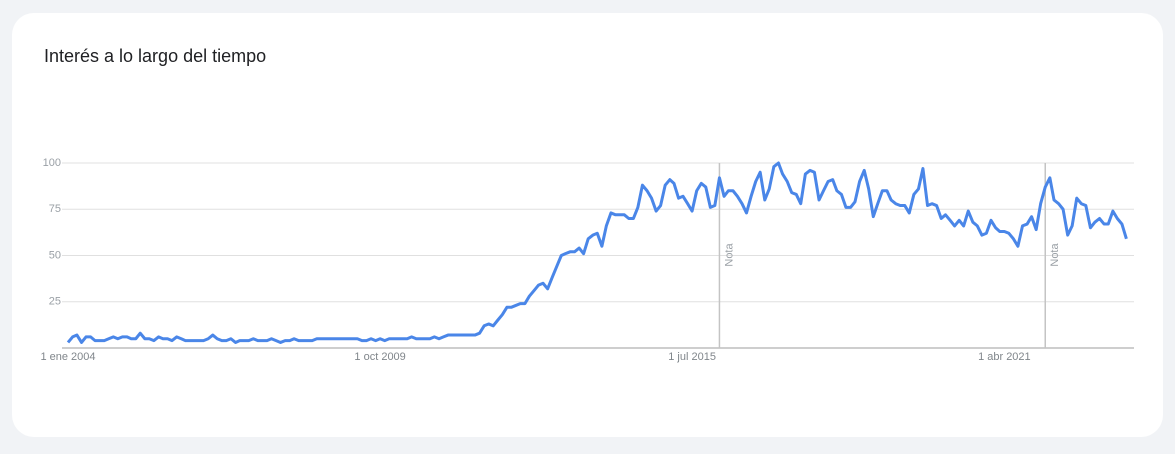  Describe the element at coordinates (1004, 357) in the screenshot. I see `x-tick-label: 1 abr 2021` at that location.